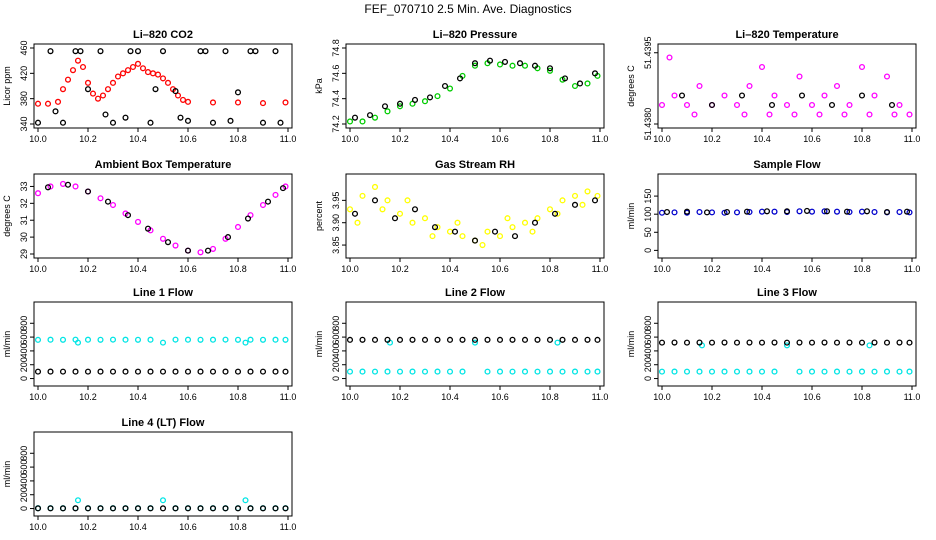  I want to click on y-tick-label: 3.95, so click(336, 201).